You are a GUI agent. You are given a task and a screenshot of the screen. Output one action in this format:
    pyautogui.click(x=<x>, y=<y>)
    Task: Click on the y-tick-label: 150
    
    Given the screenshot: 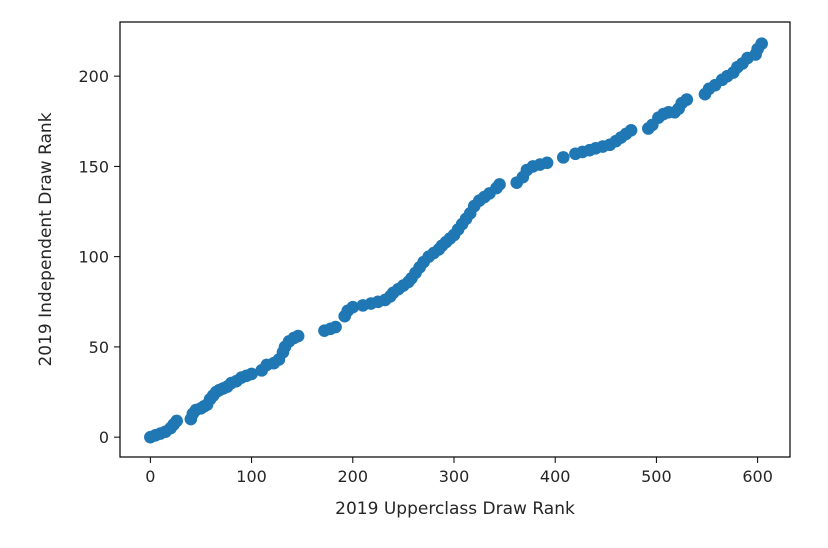 What is the action you would take?
    pyautogui.click(x=93, y=166)
    